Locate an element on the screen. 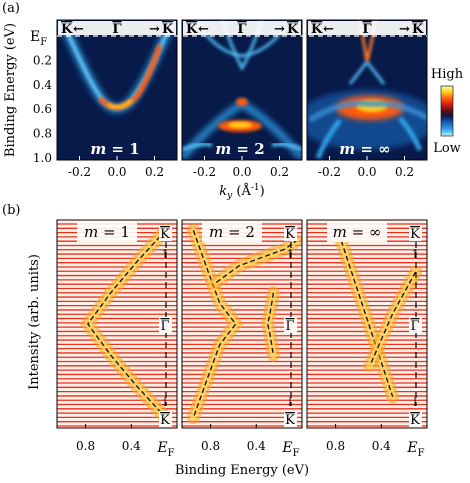  band-node is located at coordinates (242, 102).